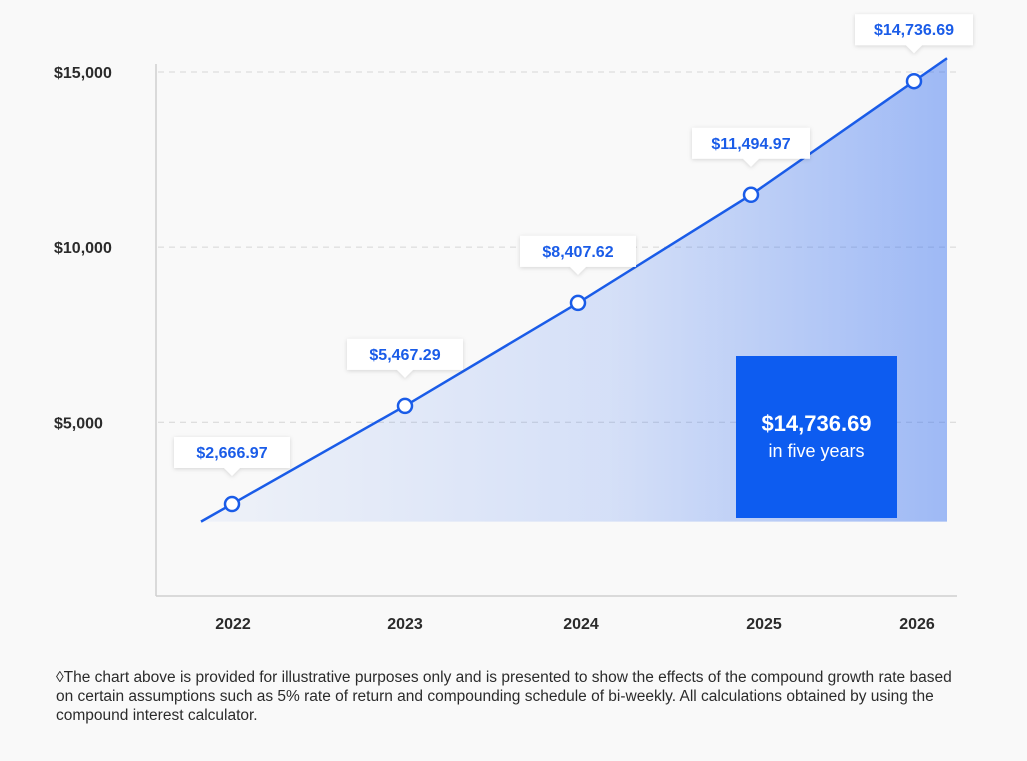 Image resolution: width=1027 pixels, height=761 pixels. I want to click on y-tick-labels: $5,000 $10,000 $15,000, so click(83, 248).